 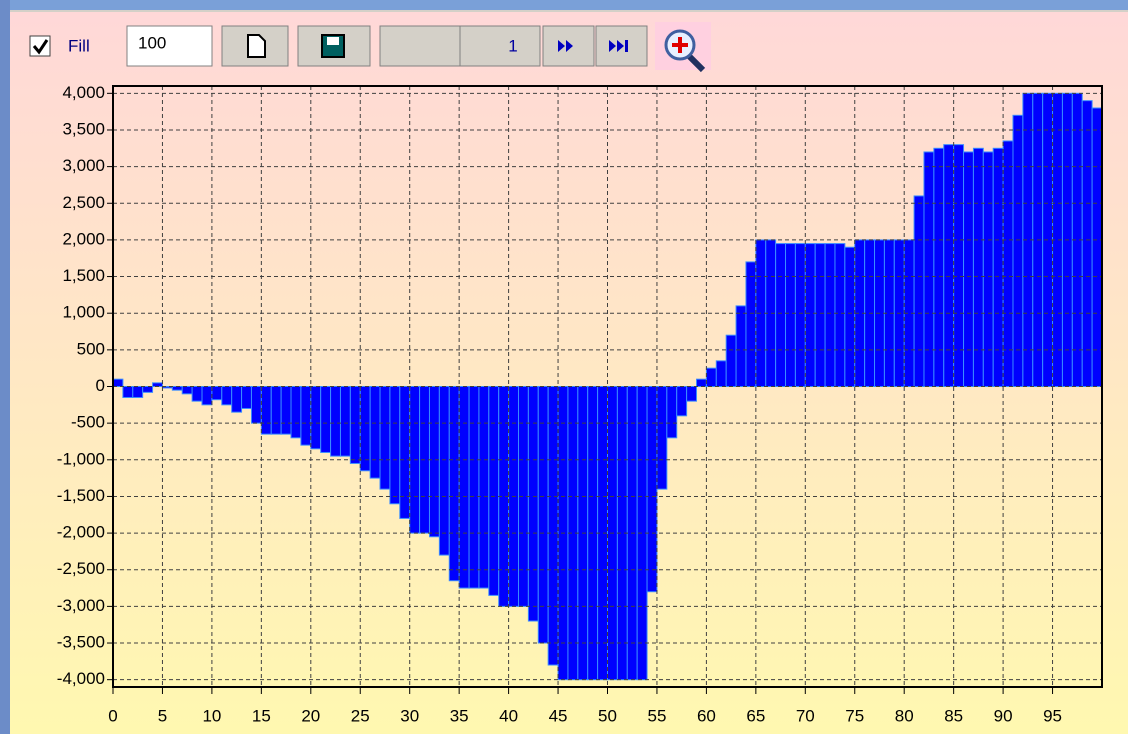 What do you see at coordinates (261, 715) in the screenshot?
I see `x-tick-label: 15` at bounding box center [261, 715].